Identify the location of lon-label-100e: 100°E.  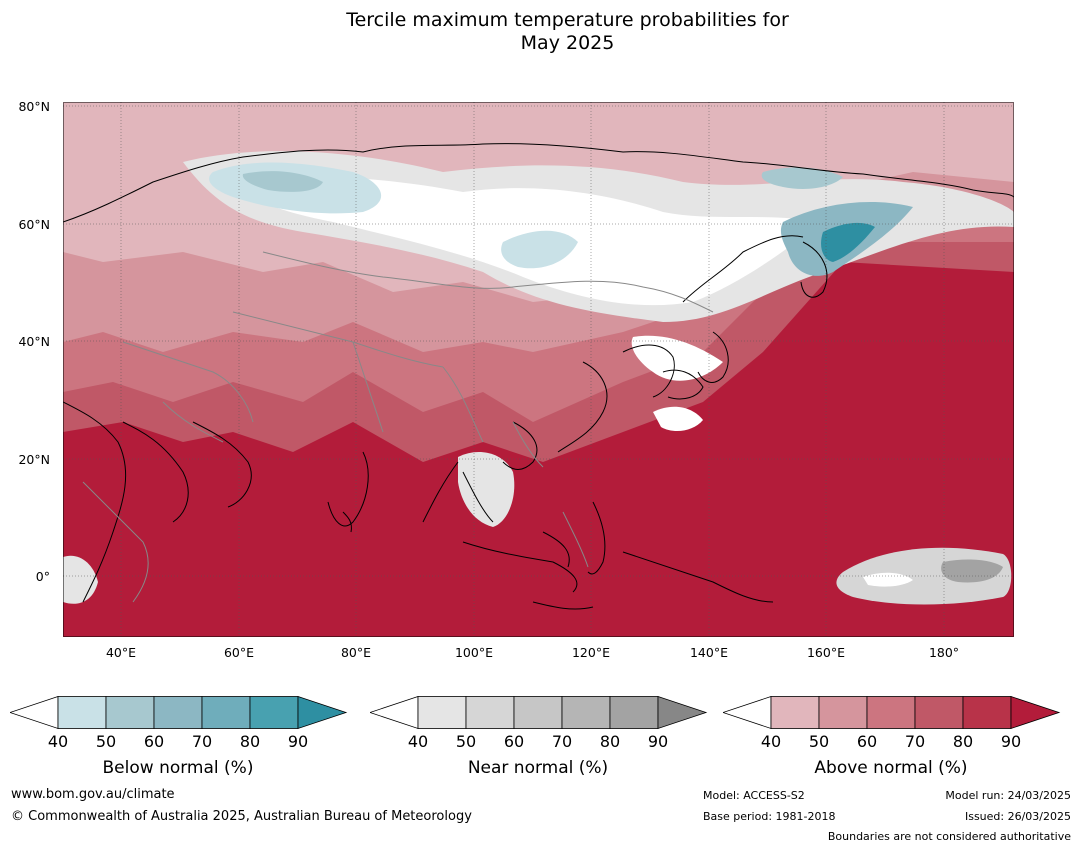
(473, 652).